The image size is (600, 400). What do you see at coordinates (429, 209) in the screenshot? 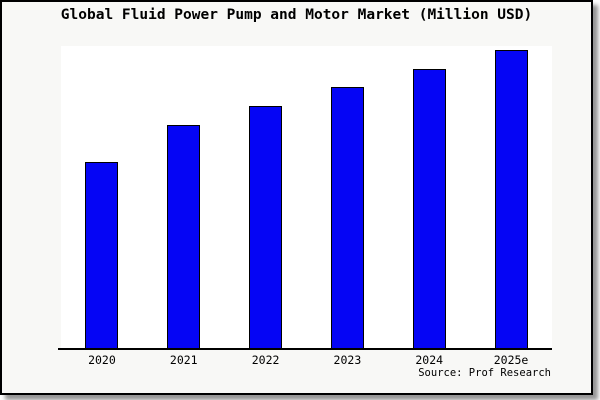
I see `bar-2024` at bounding box center [429, 209].